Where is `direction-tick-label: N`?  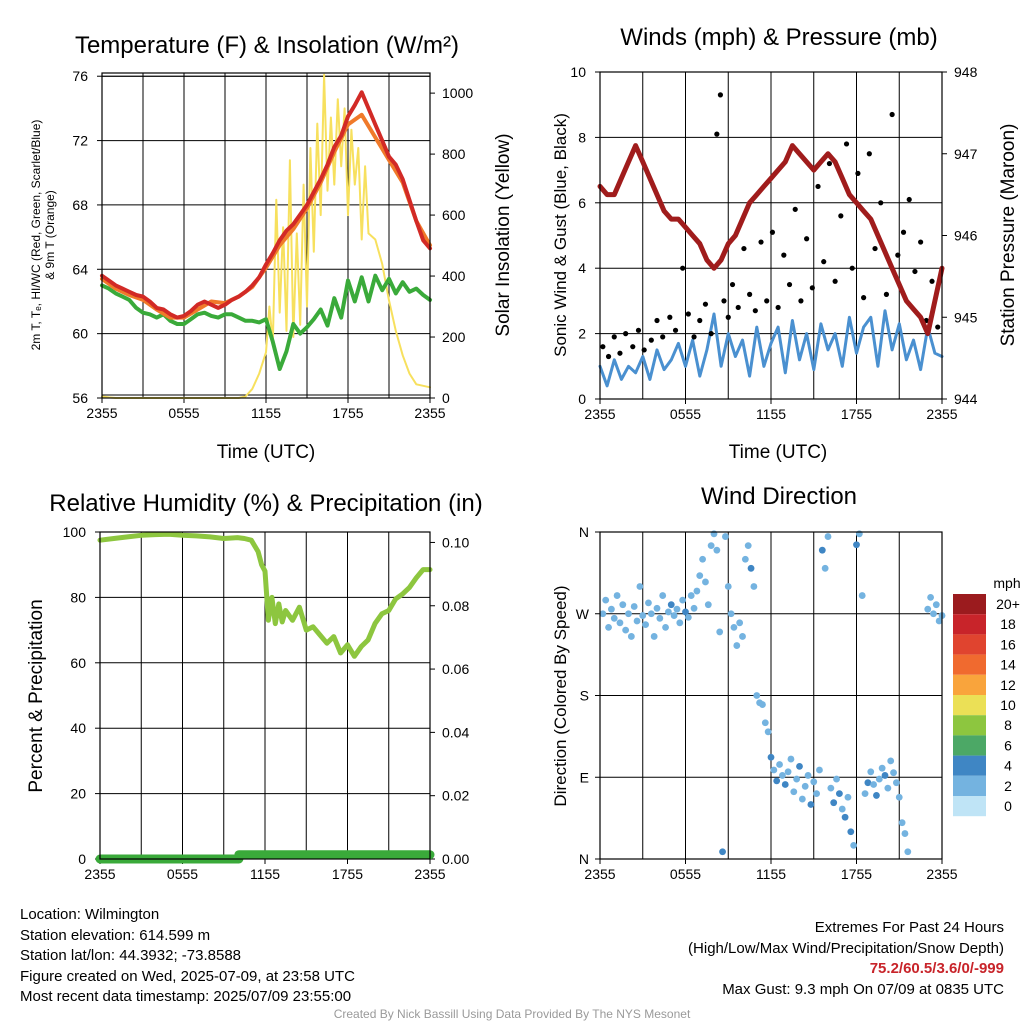 direction-tick-label: N is located at coordinates (584, 859).